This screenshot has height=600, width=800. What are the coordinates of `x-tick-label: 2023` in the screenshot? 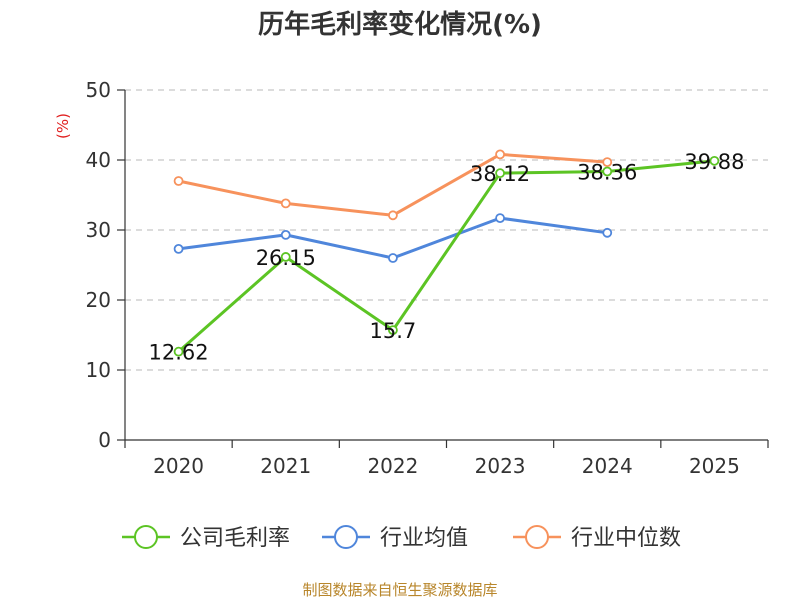 It's located at (500, 466).